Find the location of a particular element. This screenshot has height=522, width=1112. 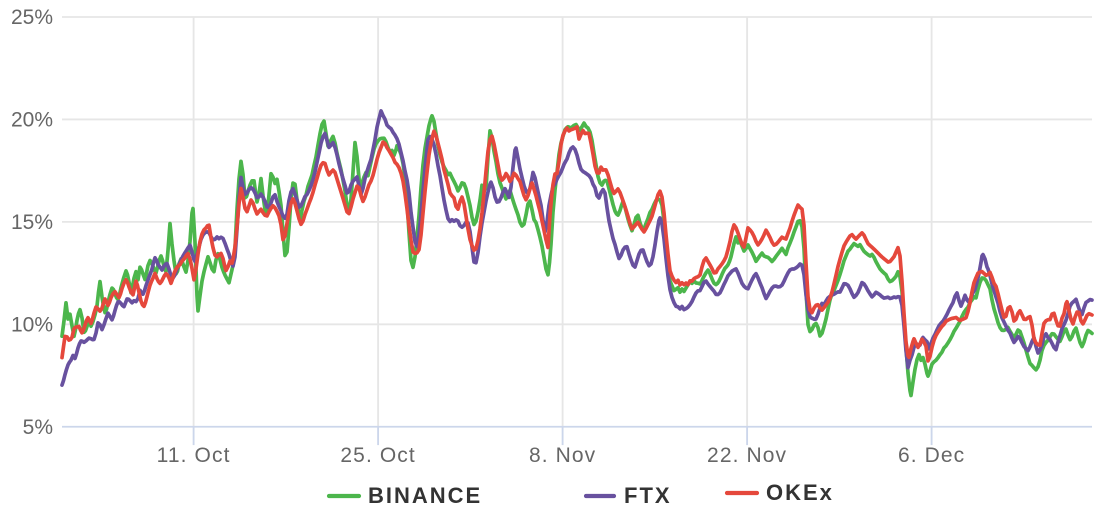

svg-text: 20% is located at coordinates (32, 119).